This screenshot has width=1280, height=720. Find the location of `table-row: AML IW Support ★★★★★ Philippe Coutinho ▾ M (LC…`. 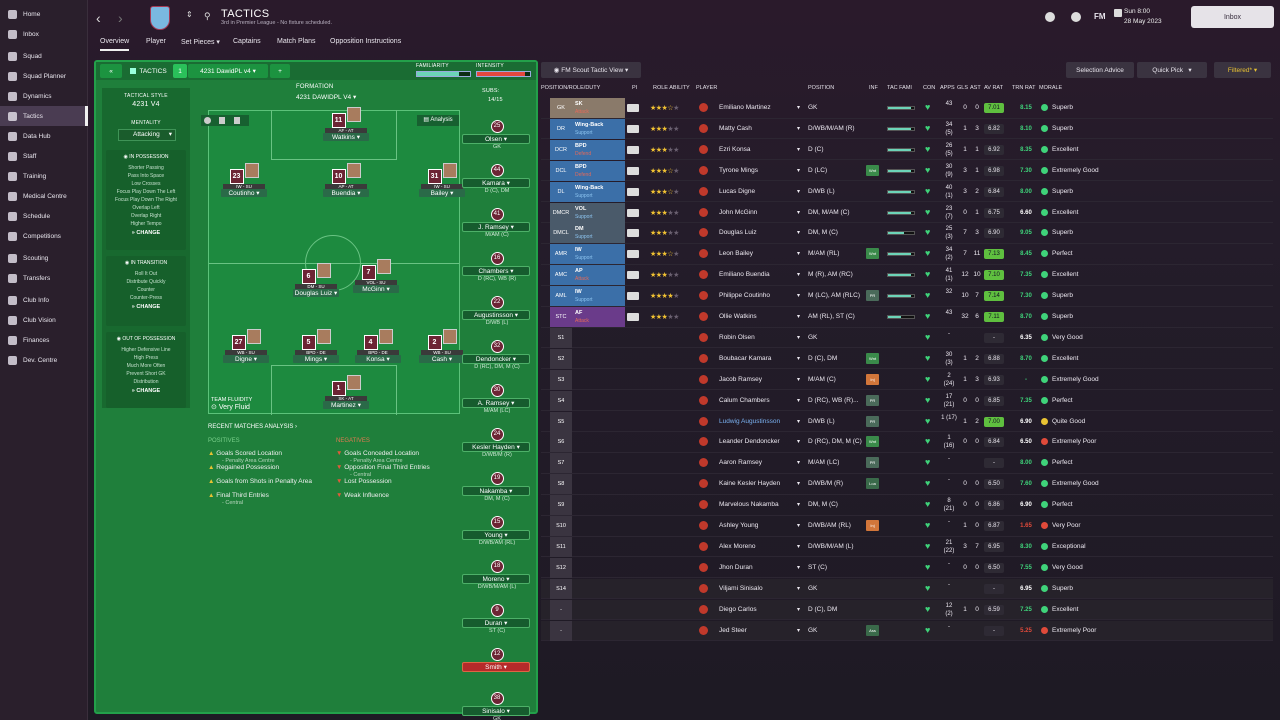

table-row: AML IW Support ★★★★★ Philippe Coutinho ▾ M (LC… is located at coordinates (907, 296).